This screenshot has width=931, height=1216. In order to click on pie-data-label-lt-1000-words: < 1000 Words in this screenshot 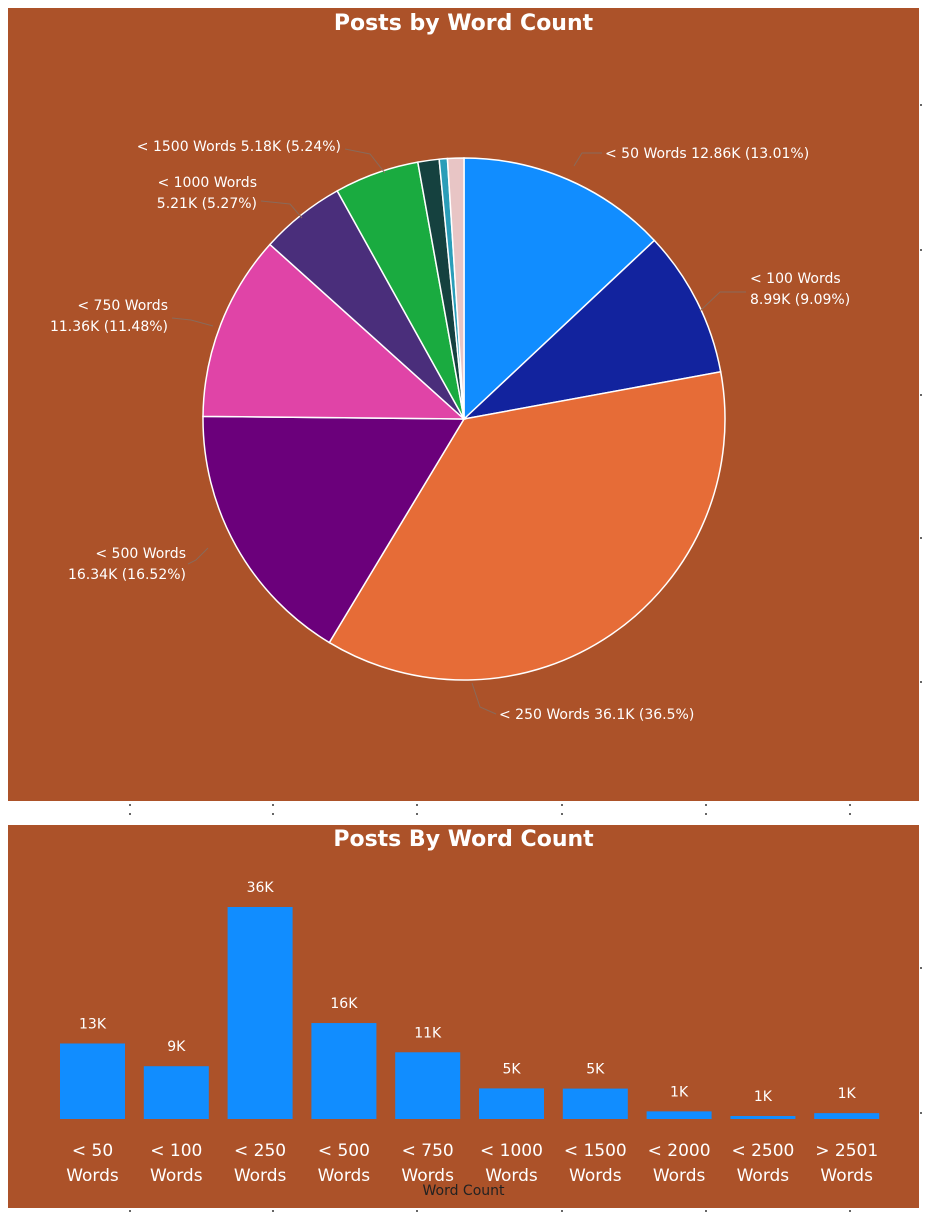, I will do `click(207, 183)`.